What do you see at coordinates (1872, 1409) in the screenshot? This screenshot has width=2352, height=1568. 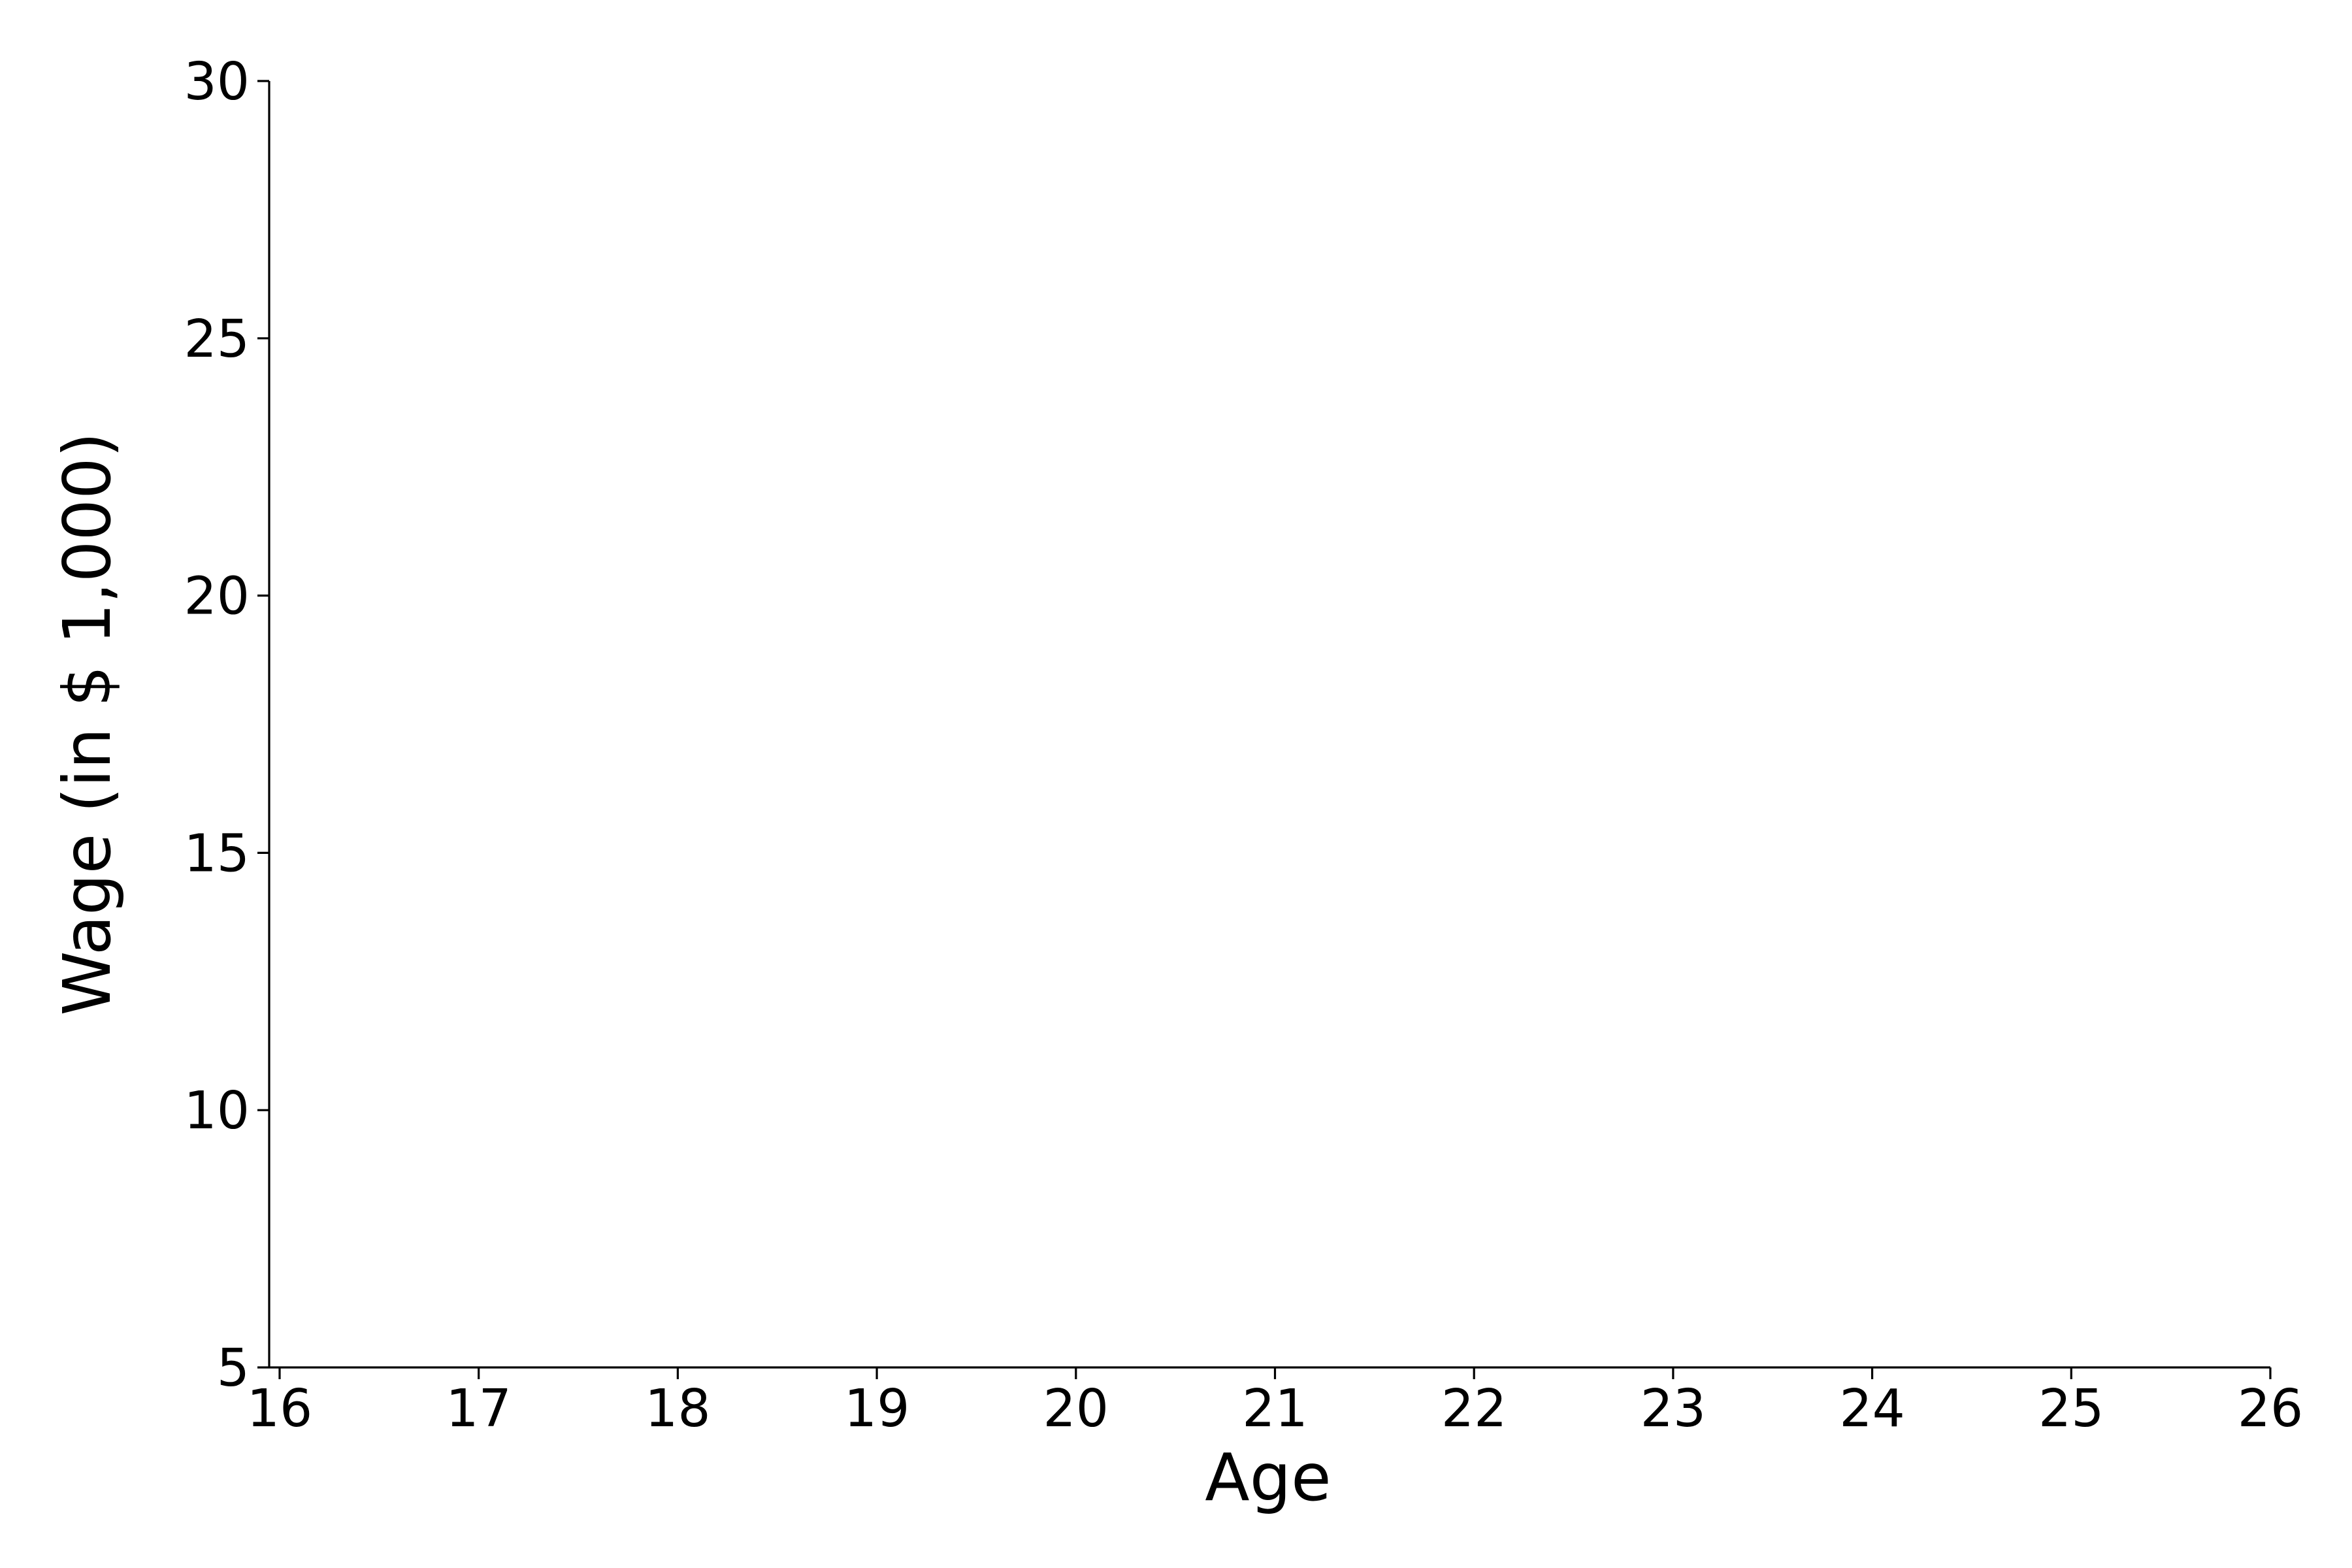 I see `x-tick-label: 24` at bounding box center [1872, 1409].